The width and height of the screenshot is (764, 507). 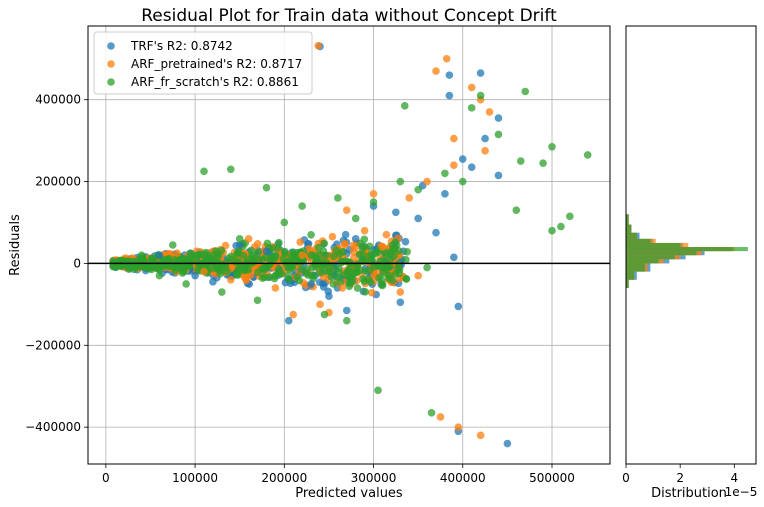 What do you see at coordinates (56, 263) in the screenshot?
I see `main-y-ticks: −400000 −200000 0 200000 400000` at bounding box center [56, 263].